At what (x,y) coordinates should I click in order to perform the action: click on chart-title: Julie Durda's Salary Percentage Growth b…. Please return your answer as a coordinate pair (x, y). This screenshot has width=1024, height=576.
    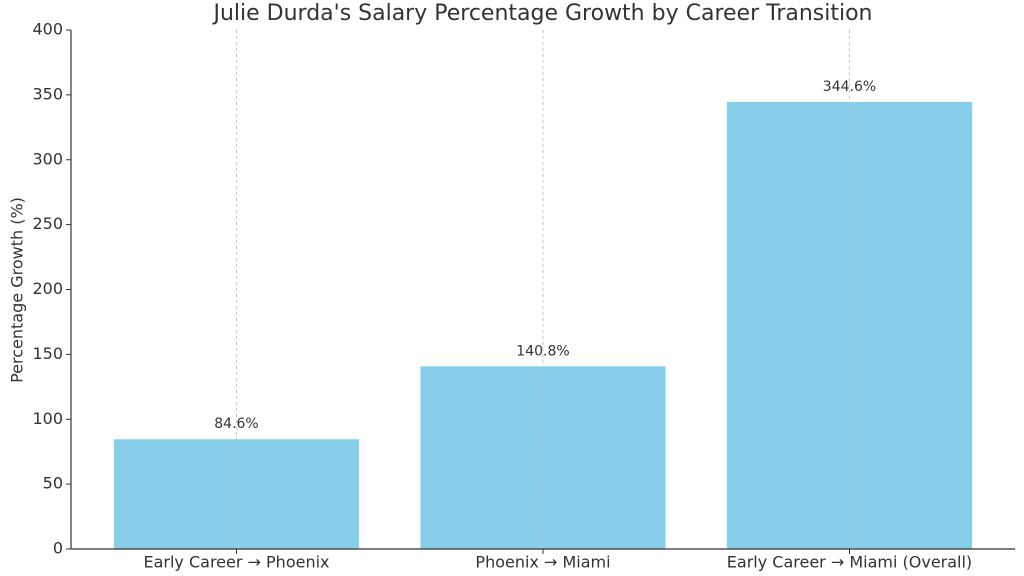
    Looking at the image, I should click on (541, 13).